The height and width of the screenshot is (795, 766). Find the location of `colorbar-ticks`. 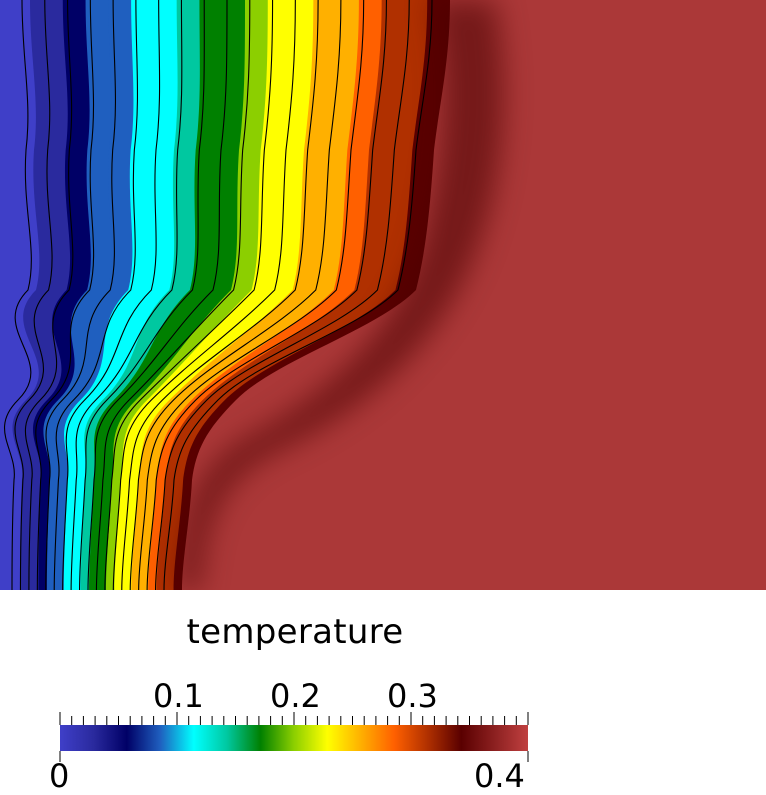

colorbar-ticks is located at coordinates (294, 737).